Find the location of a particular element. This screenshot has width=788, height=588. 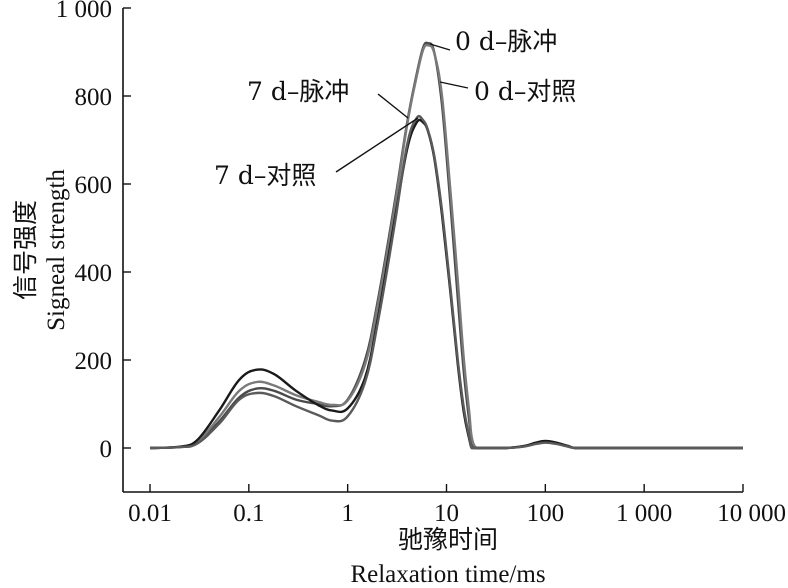

x-tick-label: 100 is located at coordinates (546, 513).